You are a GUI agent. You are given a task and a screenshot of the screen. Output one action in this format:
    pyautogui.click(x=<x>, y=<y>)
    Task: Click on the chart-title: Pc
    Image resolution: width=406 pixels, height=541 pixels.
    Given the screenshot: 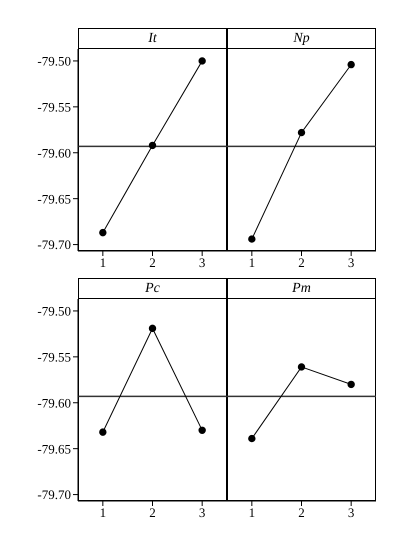 What is the action you would take?
    pyautogui.click(x=152, y=288)
    